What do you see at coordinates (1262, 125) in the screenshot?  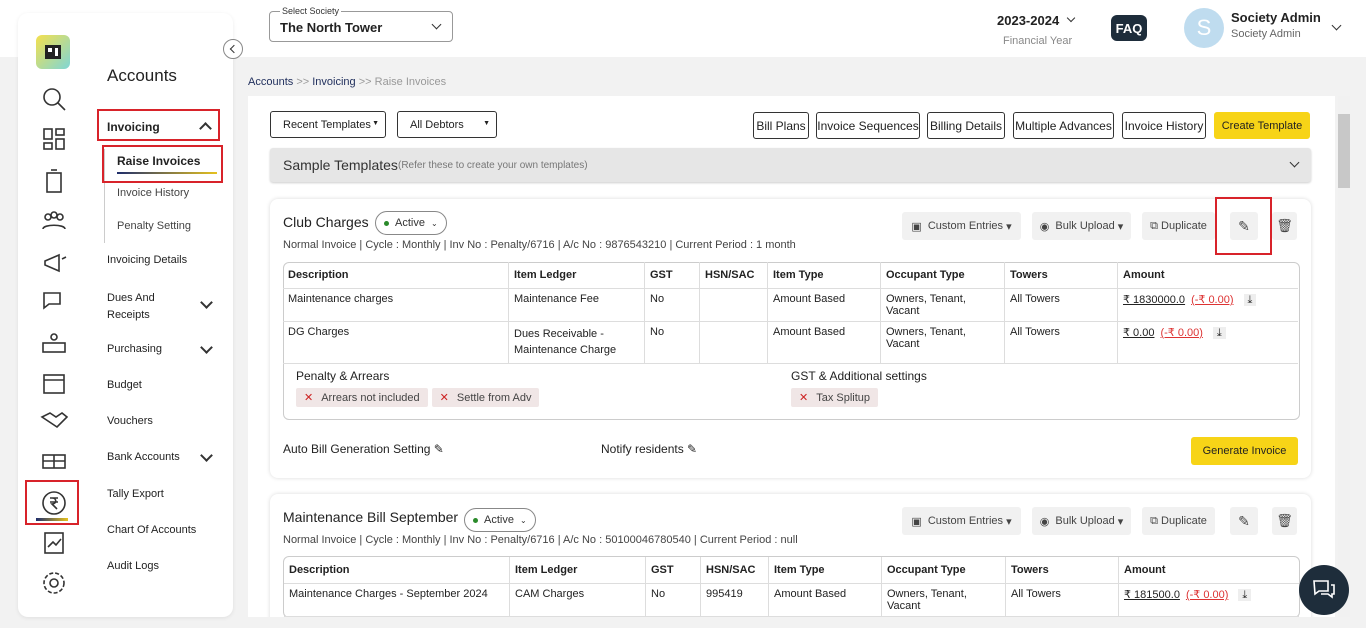 I see `create-template-button: Create Template` at bounding box center [1262, 125].